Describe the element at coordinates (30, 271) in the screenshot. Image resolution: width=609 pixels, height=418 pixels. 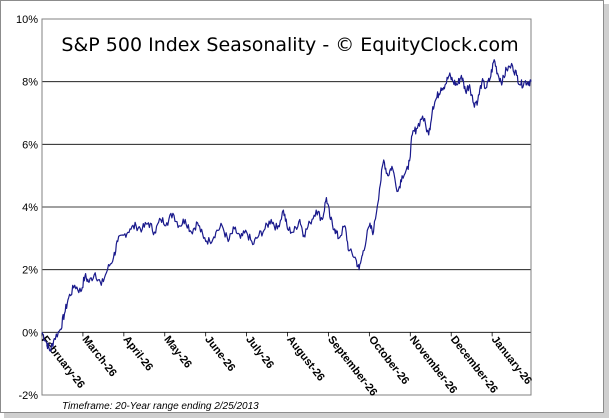
I see `y-tick-label: 2%` at that location.